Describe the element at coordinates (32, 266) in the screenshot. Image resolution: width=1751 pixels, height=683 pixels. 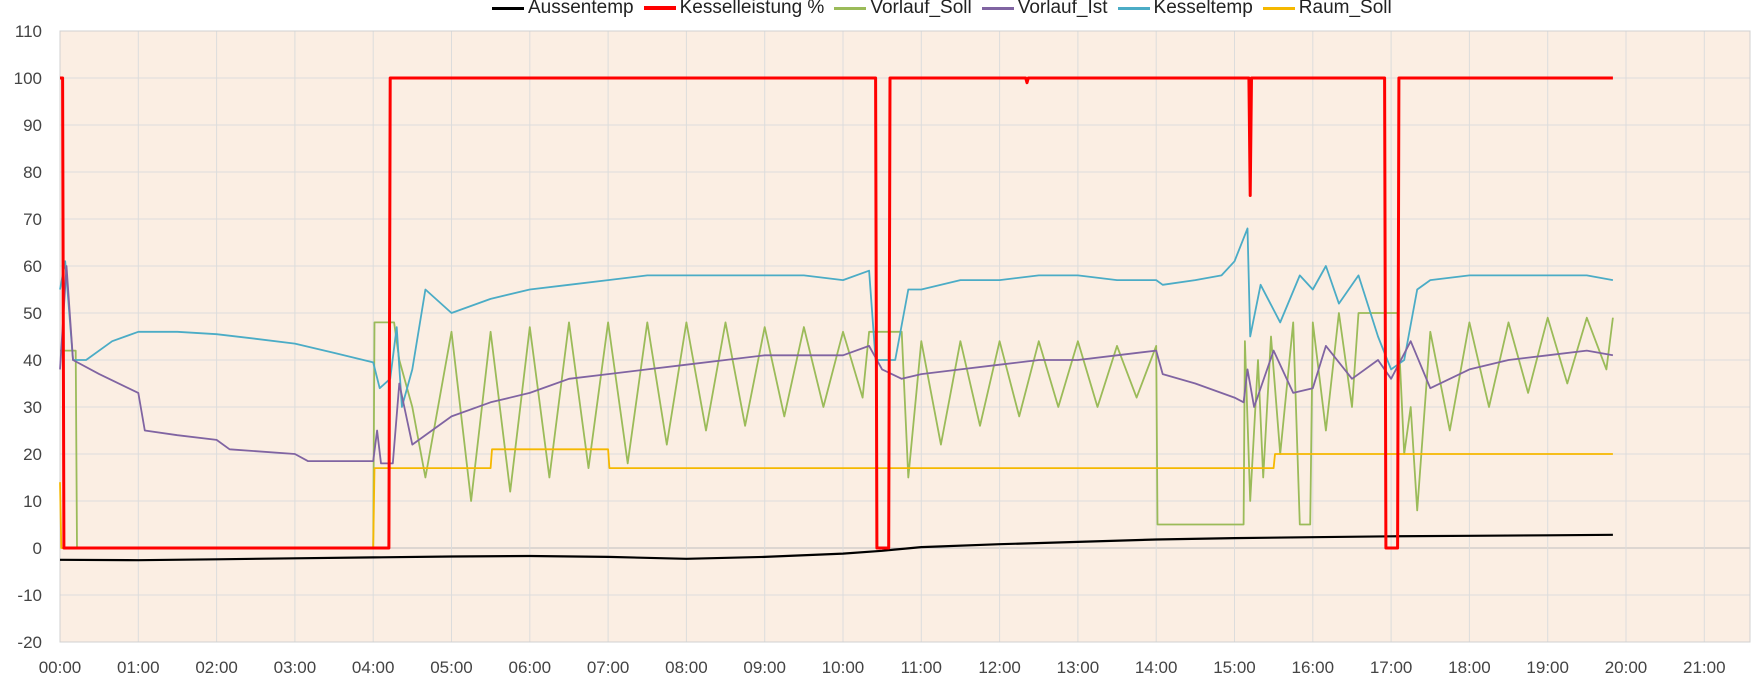
I see `y-tick-label: 60` at that location.